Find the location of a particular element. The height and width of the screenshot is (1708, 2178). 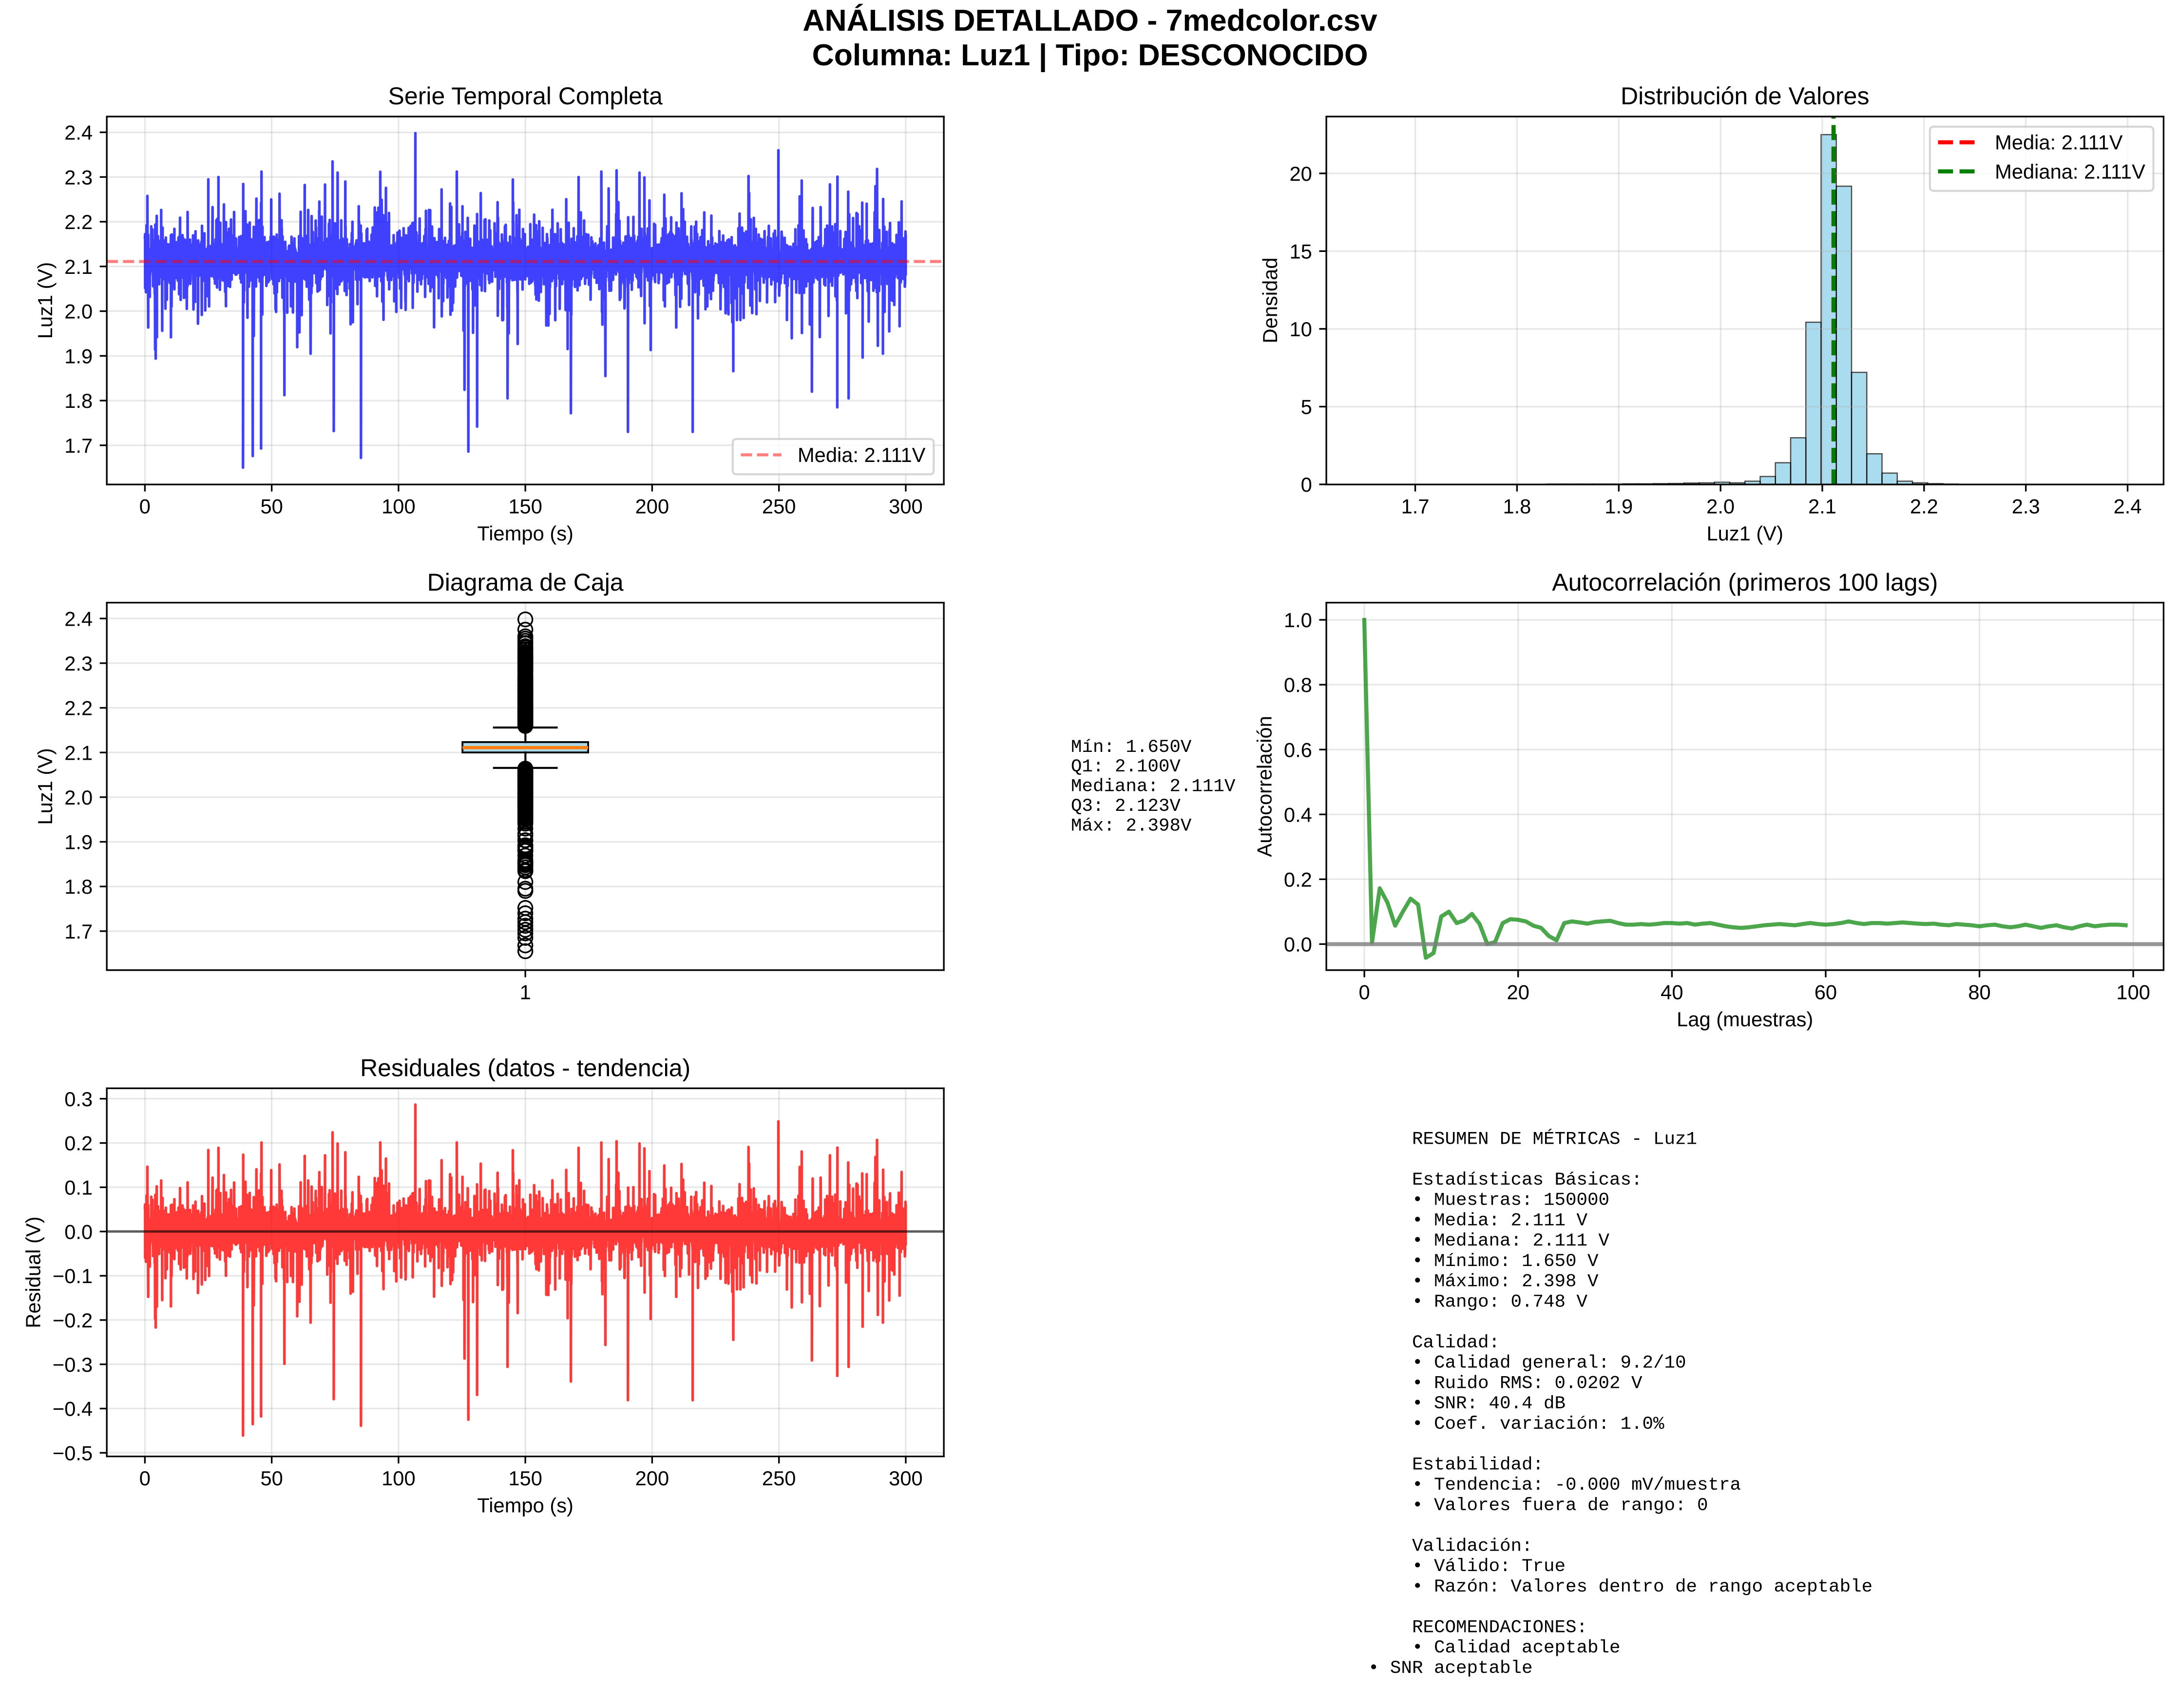

svg-text: Mín: 1.650V is located at coordinates (1131, 747).